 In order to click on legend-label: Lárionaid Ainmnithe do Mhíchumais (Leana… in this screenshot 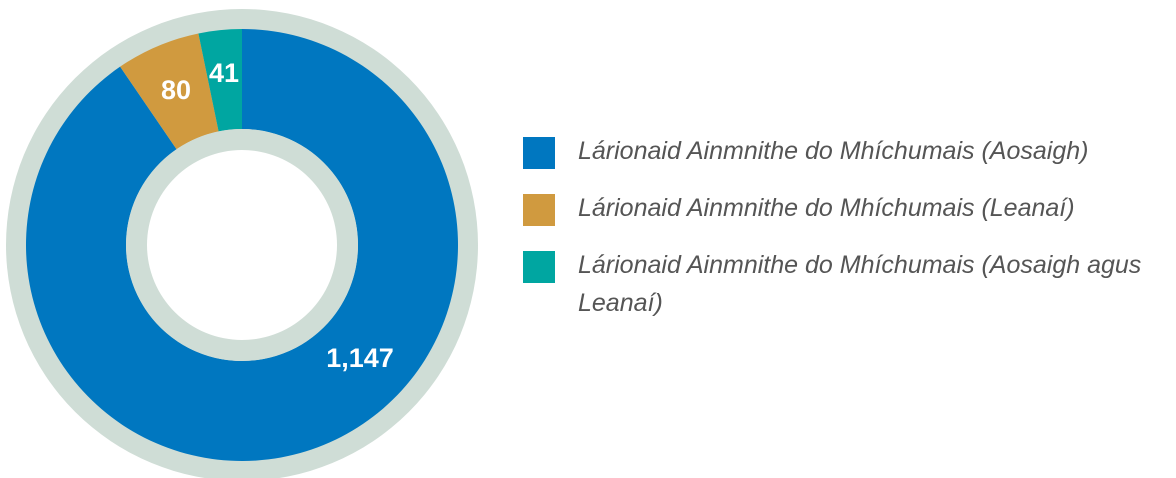, I will do `click(826, 208)`.